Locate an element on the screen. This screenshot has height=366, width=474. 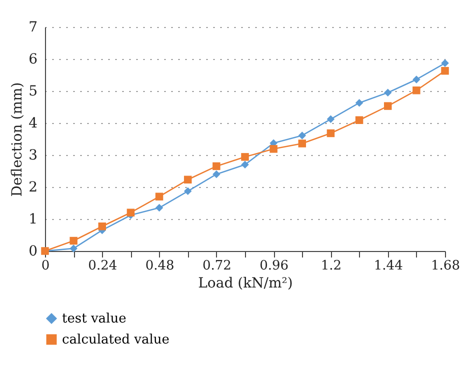
x-tick-label: 0.72 is located at coordinates (217, 266).